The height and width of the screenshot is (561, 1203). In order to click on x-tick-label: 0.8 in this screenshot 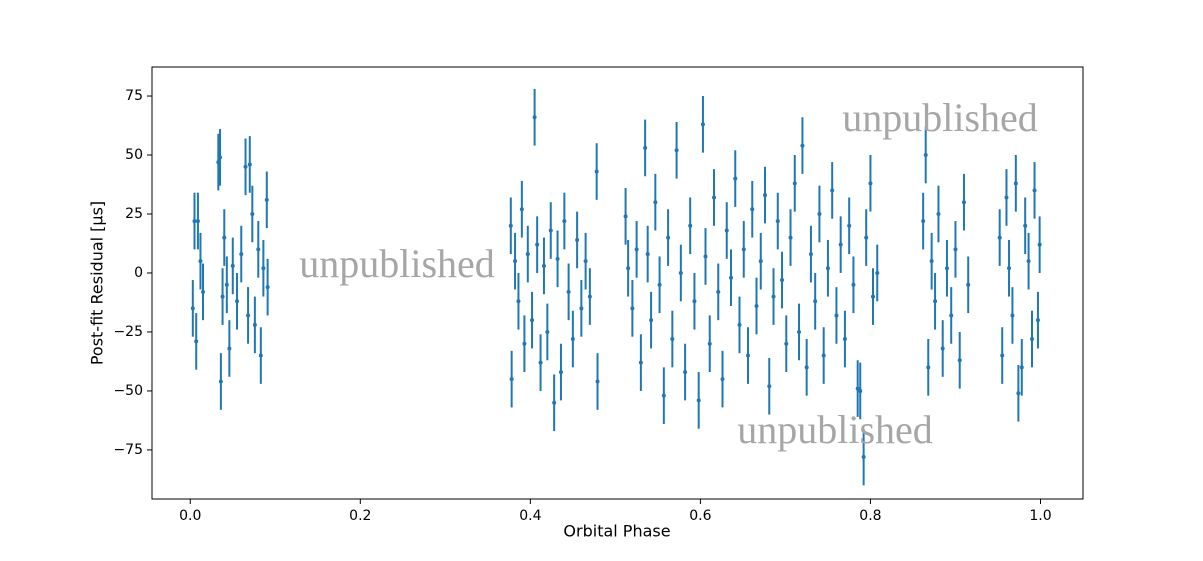, I will do `click(870, 516)`.